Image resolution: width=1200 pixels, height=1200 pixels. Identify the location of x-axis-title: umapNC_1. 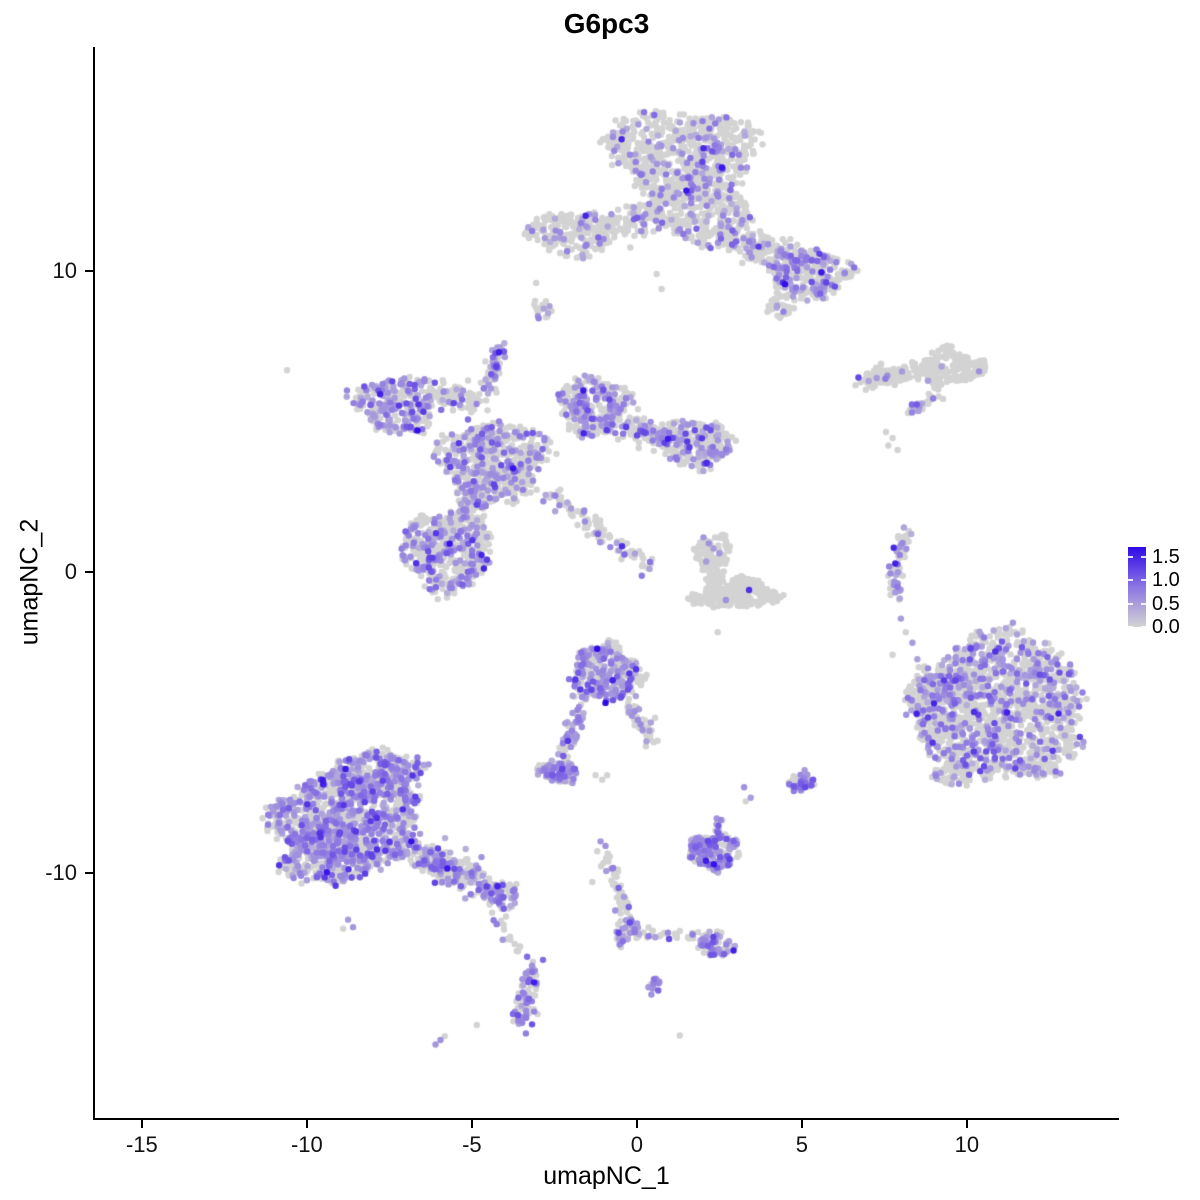
(606, 1176).